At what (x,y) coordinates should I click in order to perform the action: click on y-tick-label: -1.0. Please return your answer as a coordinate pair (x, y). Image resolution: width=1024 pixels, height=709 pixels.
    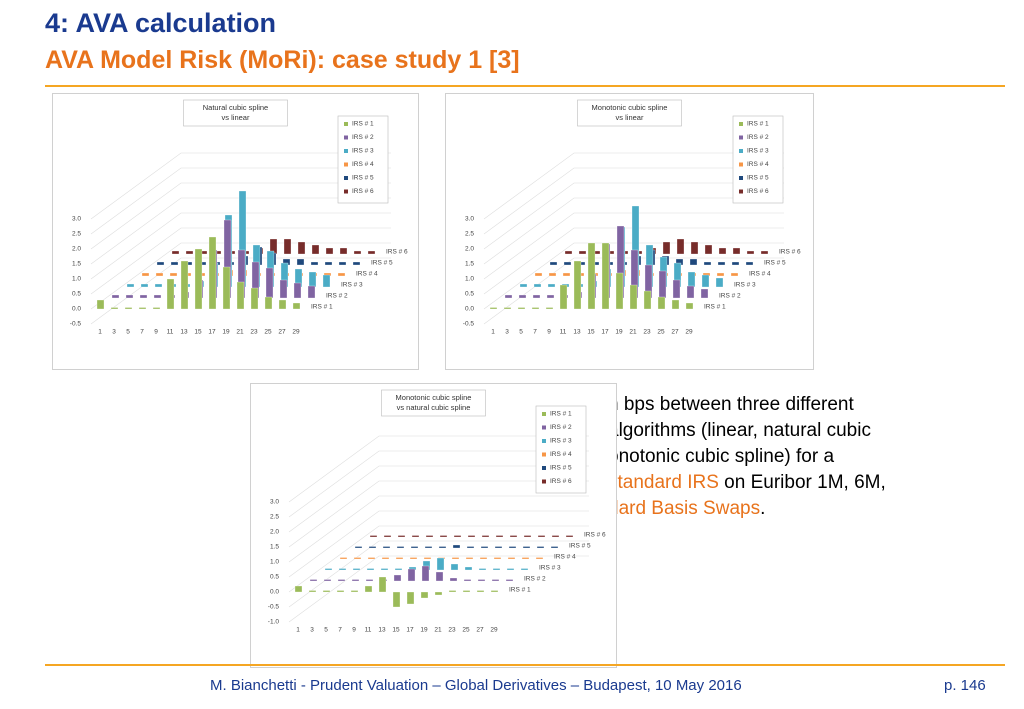
    Looking at the image, I should click on (274, 622).